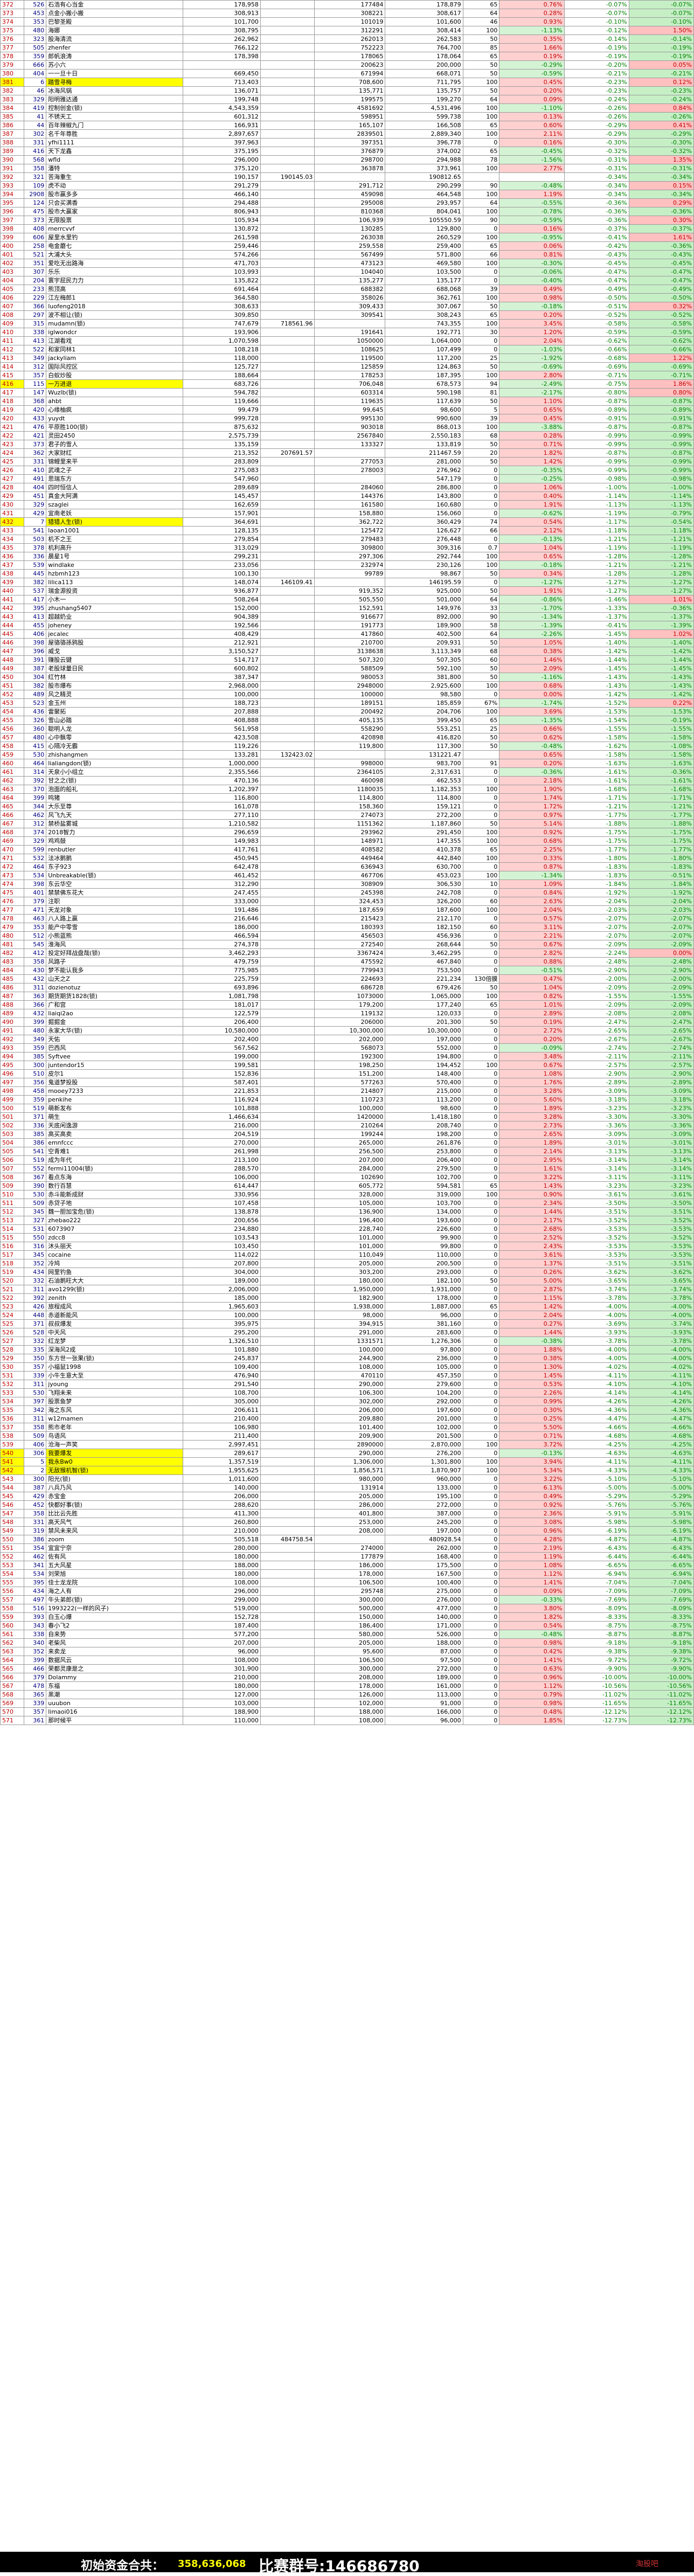 The width and height of the screenshot is (694, 2576). Describe the element at coordinates (221, 1609) in the screenshot. I see `equity-prev-cell: 519,000` at that location.